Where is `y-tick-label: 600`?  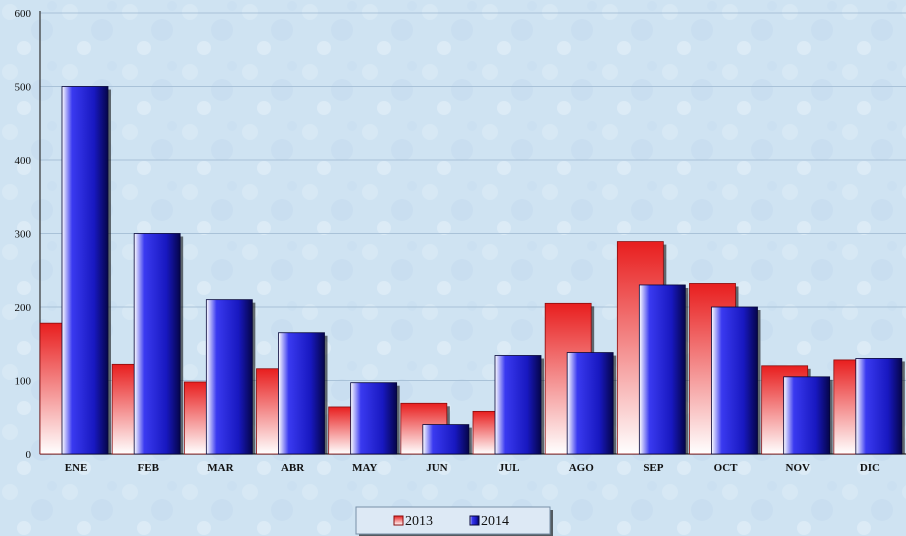 y-tick-label: 600 is located at coordinates (23, 14).